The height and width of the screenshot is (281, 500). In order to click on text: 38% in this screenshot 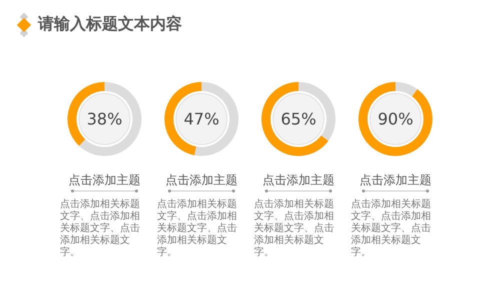, I will do `click(104, 119)`.